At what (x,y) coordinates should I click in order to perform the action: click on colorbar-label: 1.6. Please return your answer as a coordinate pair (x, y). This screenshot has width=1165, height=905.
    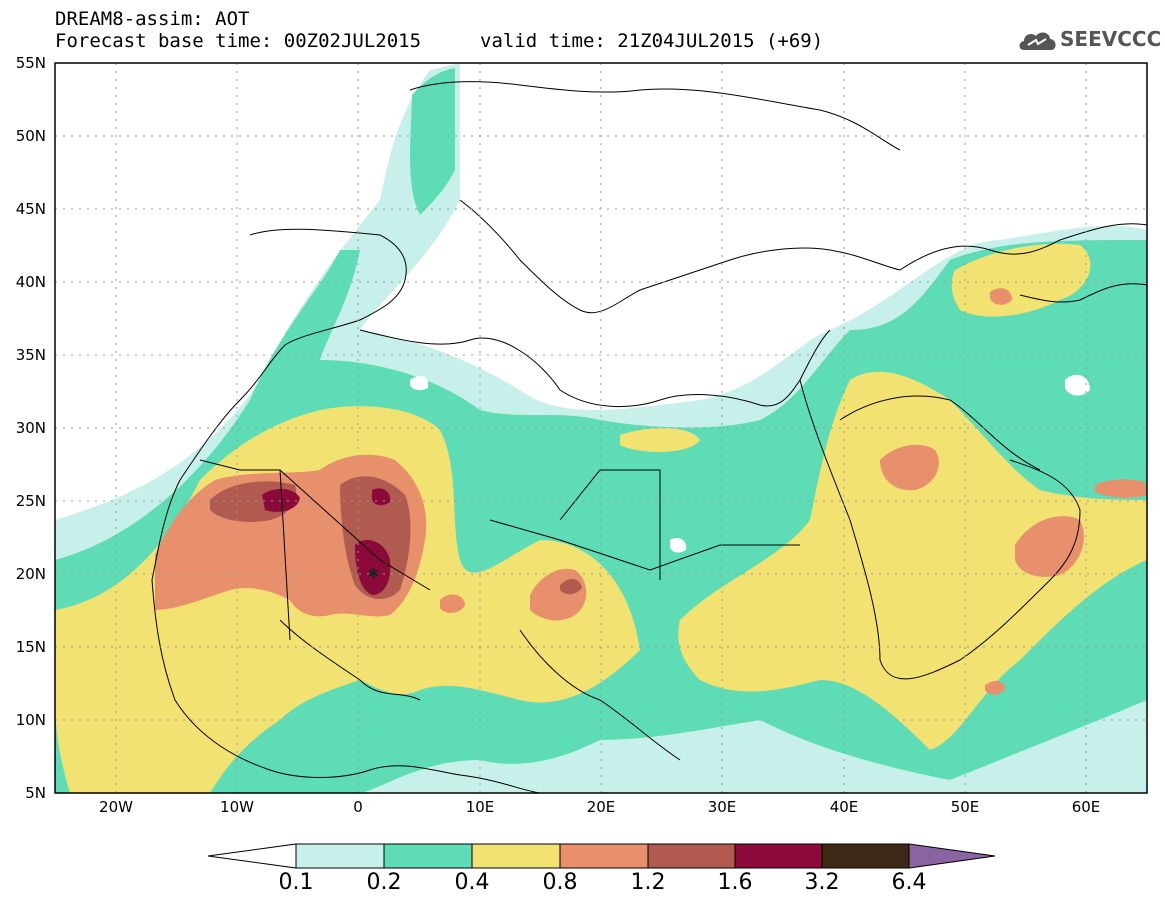
    Looking at the image, I should click on (735, 882).